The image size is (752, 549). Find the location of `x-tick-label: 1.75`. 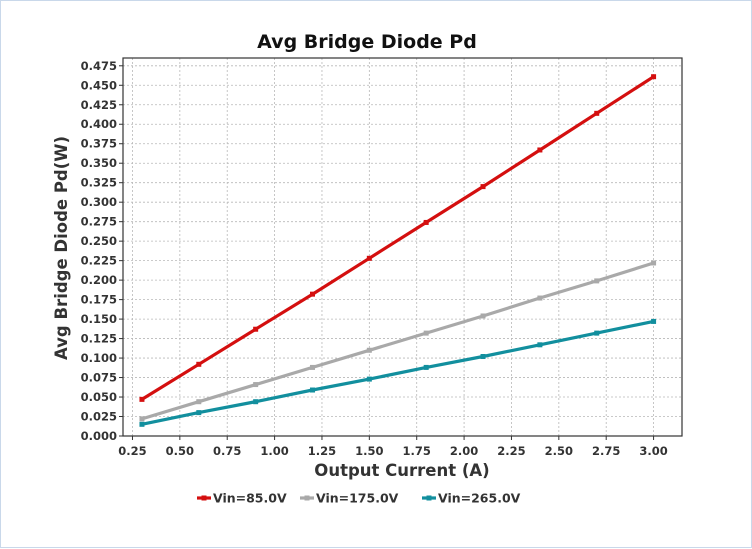

x-tick-label: 1.75 is located at coordinates (417, 451).